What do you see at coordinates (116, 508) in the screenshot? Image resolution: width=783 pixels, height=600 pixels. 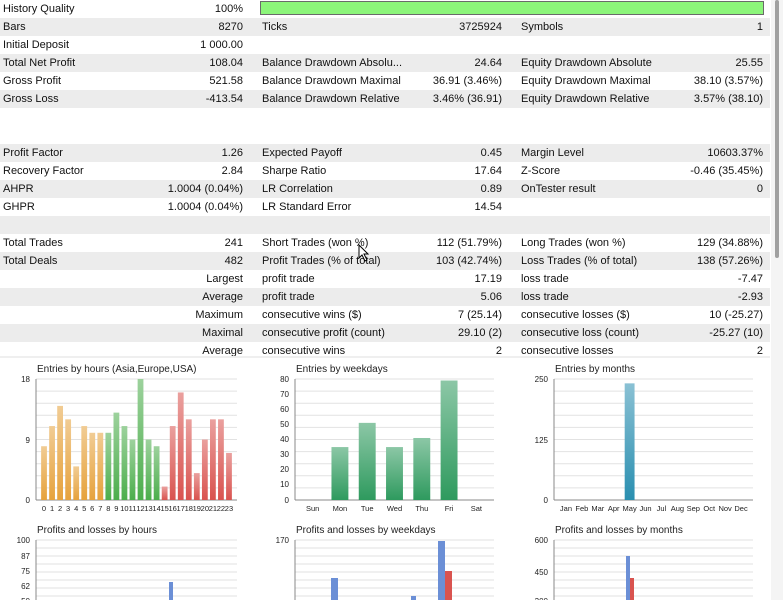 I see `x-tick-label: 9` at bounding box center [116, 508].